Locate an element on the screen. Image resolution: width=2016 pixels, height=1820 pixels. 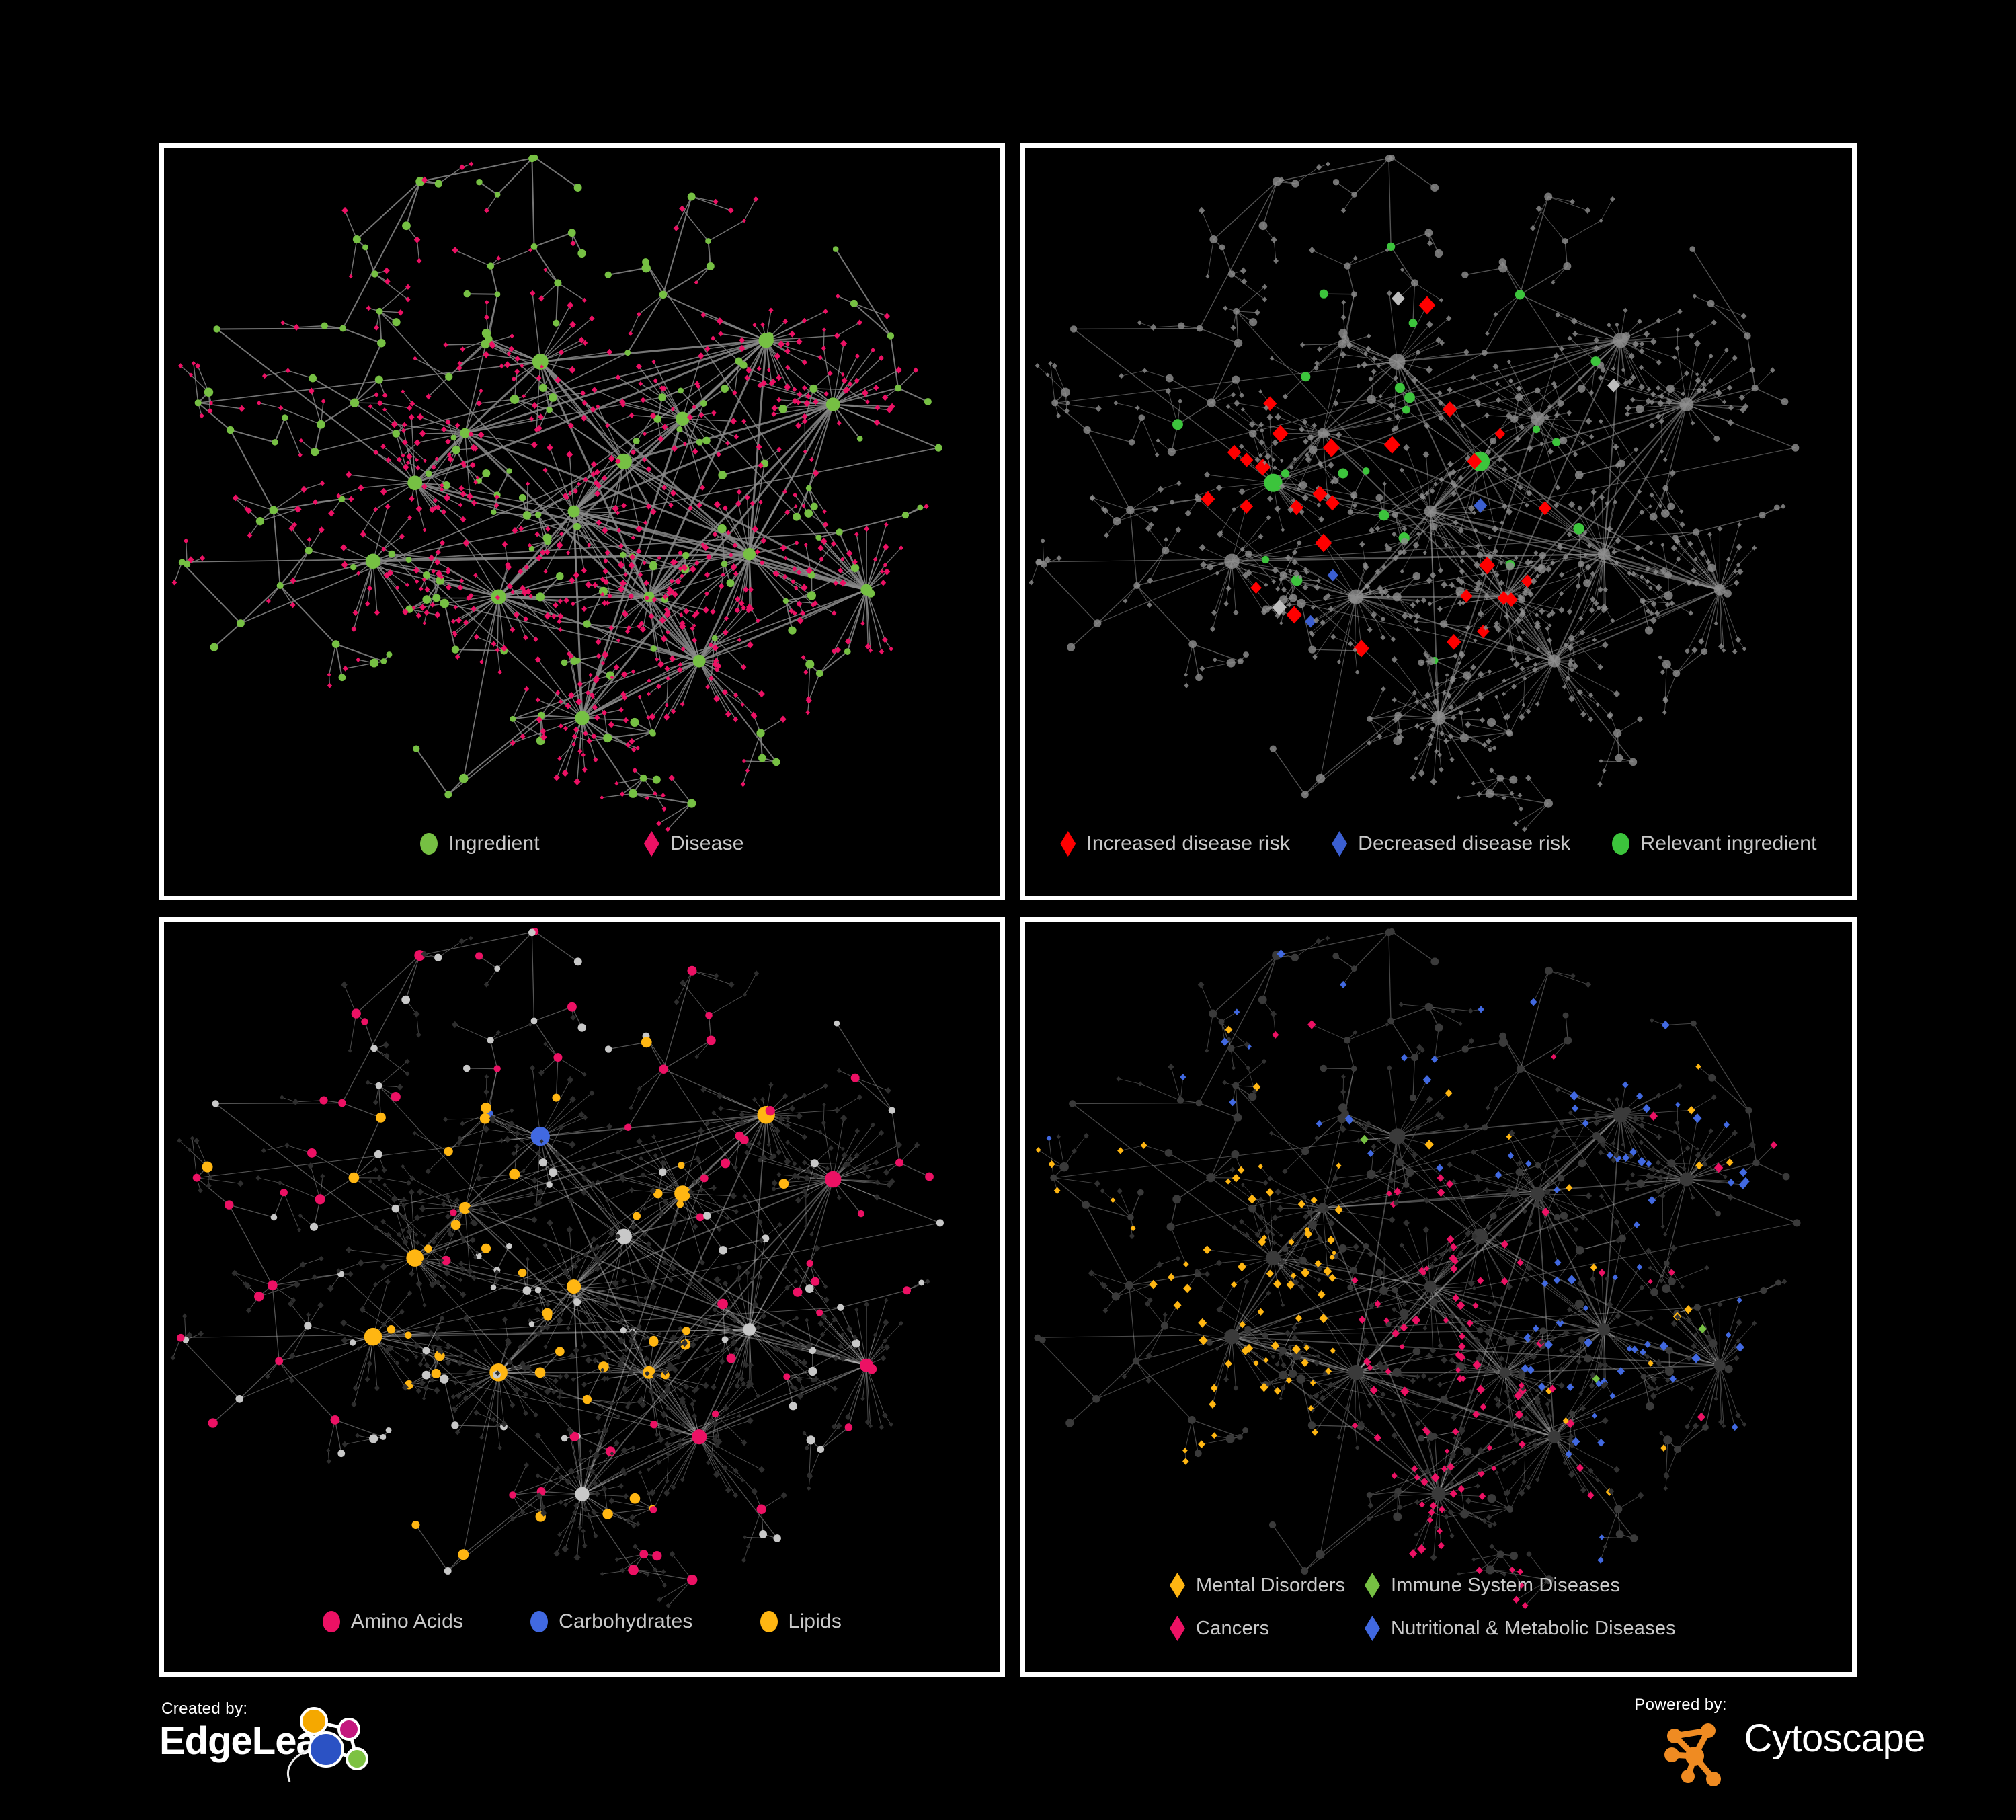
created-by-label: Created by: is located at coordinates (204, 1709).